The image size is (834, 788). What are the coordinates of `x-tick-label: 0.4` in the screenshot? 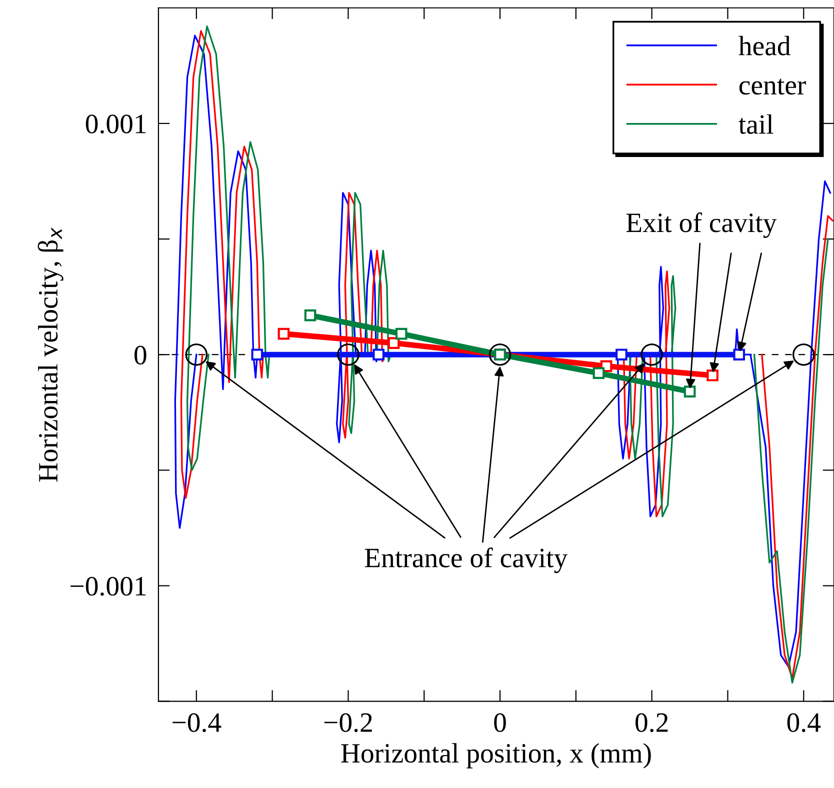 It's located at (804, 722).